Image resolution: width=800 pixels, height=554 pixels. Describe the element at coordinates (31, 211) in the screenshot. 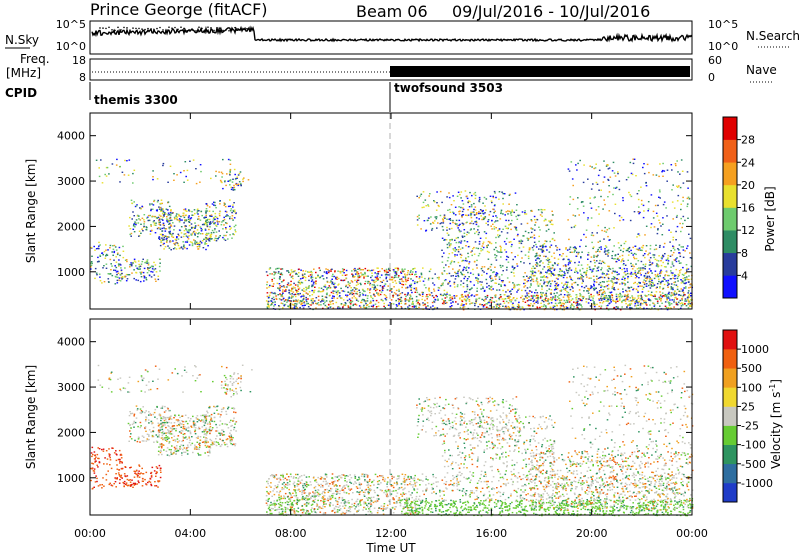

I see `power-ylabel: Slant Range [km]` at that location.